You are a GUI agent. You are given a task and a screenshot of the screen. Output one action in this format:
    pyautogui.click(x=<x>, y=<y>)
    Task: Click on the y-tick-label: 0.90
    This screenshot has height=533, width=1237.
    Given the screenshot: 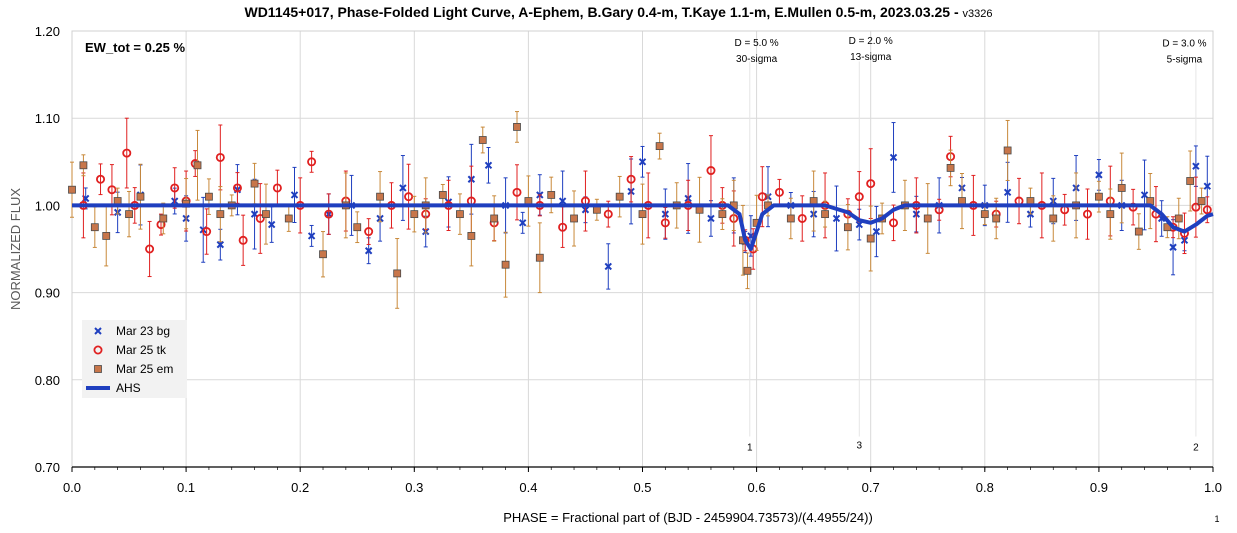 What is the action you would take?
    pyautogui.click(x=47, y=293)
    